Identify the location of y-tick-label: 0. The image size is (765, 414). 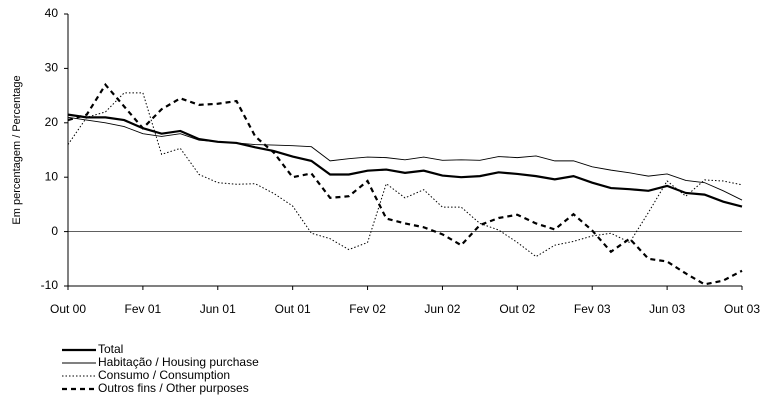
(54, 231).